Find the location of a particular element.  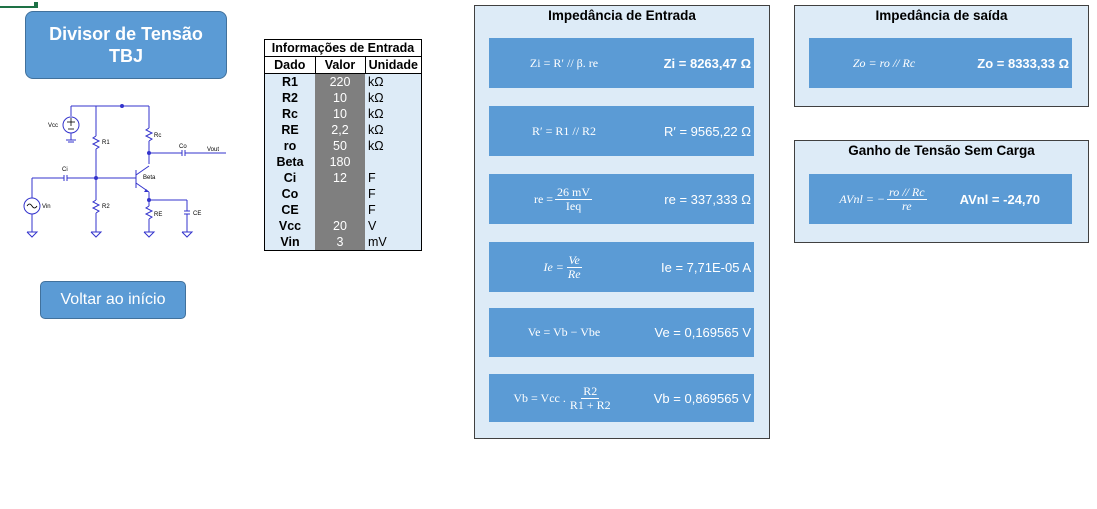

input-dado-cell: ro is located at coordinates (289, 146).